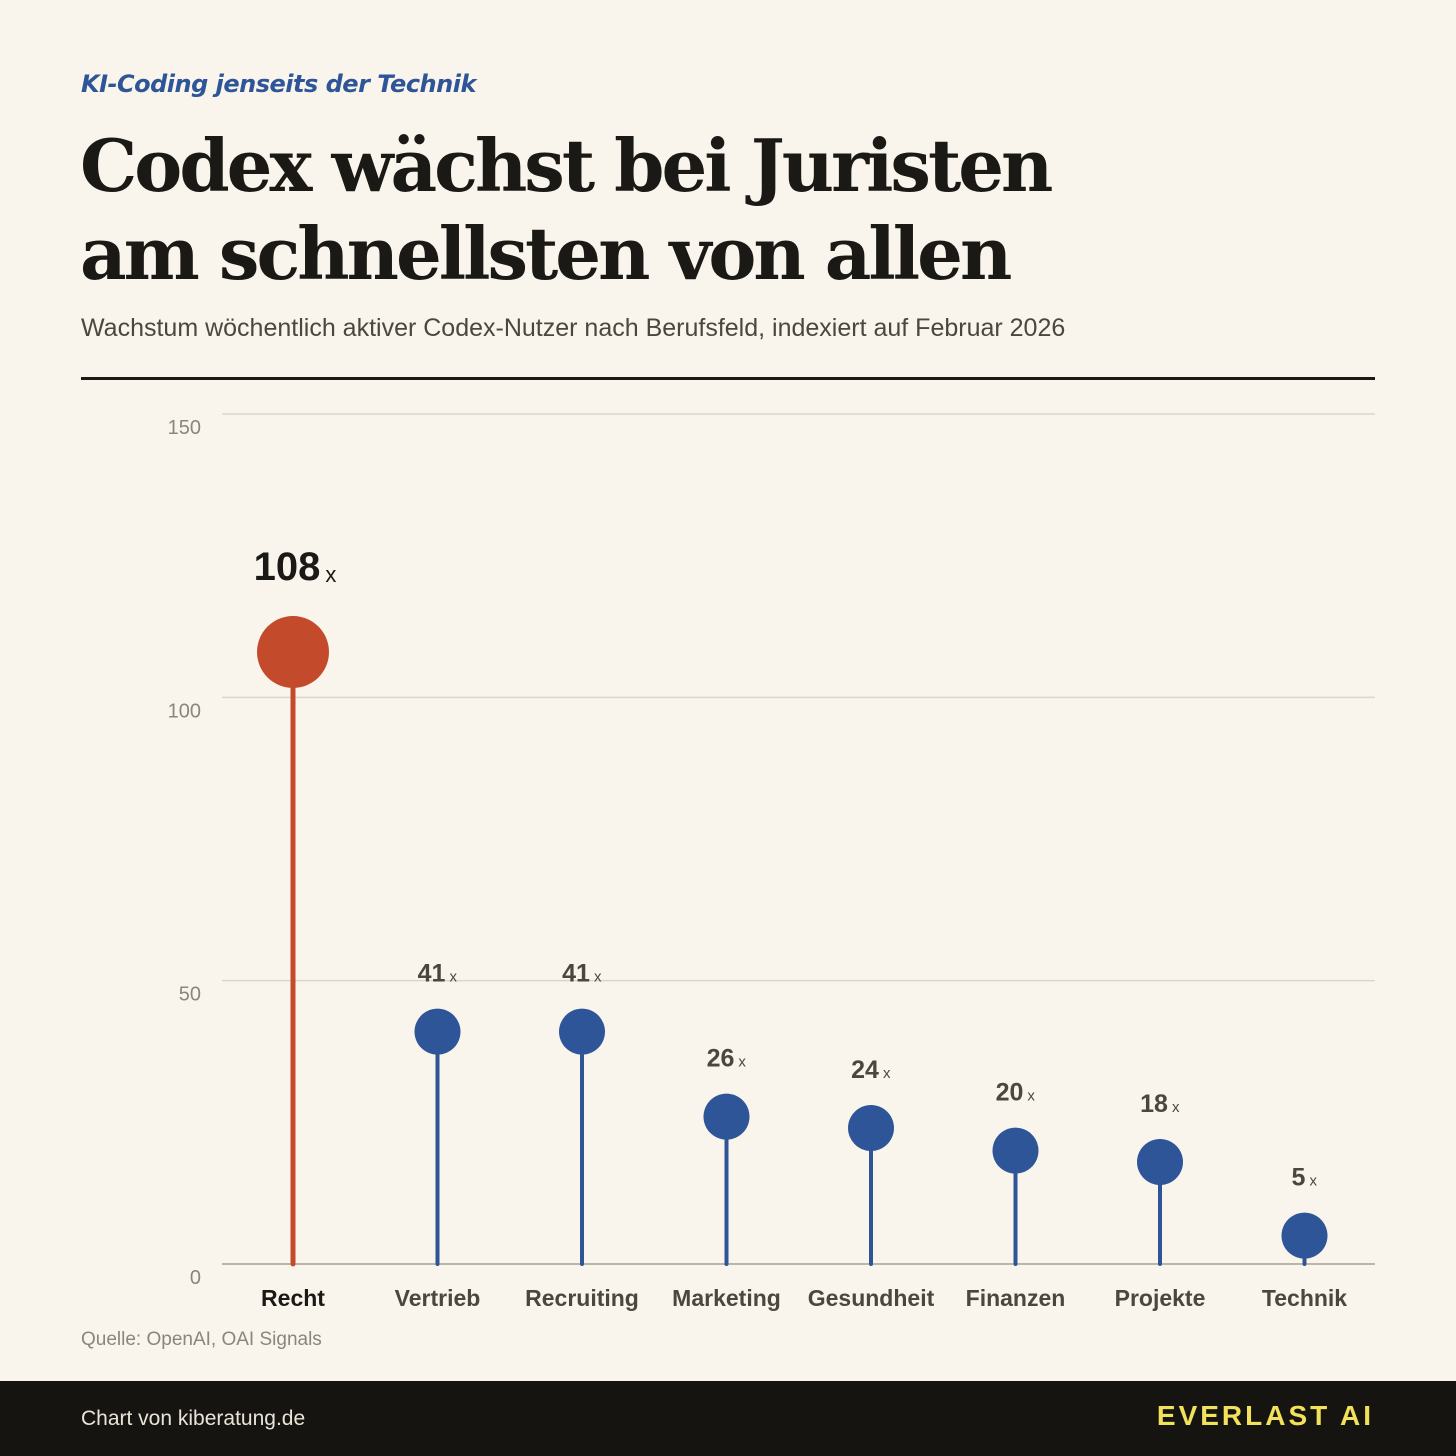  What do you see at coordinates (1299, 1178) in the screenshot?
I see `value-label: 5` at bounding box center [1299, 1178].